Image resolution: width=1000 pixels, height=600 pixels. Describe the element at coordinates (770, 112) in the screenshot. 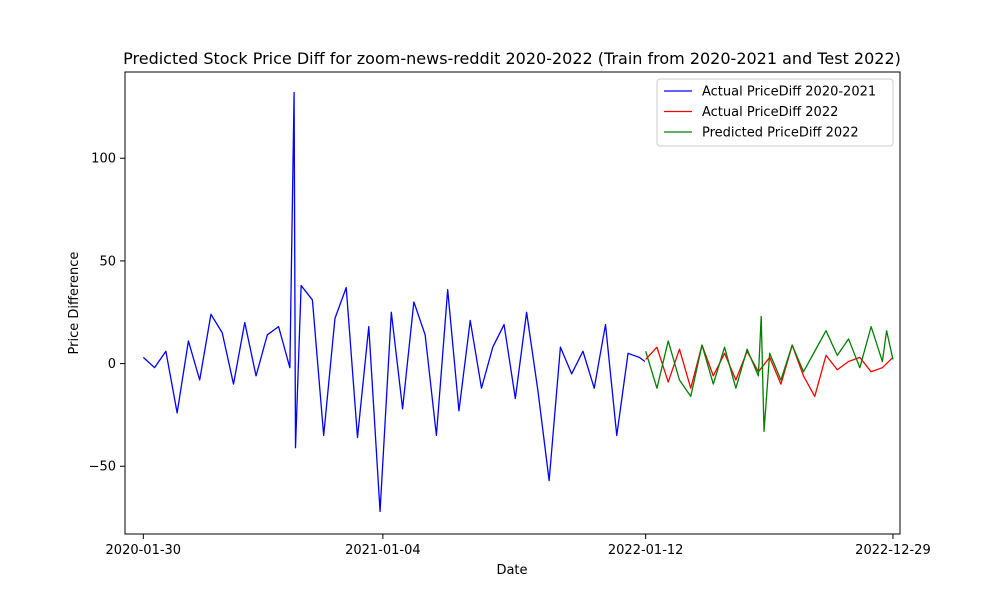

I see `legend-label: Actual PriceDiff 2022` at that location.